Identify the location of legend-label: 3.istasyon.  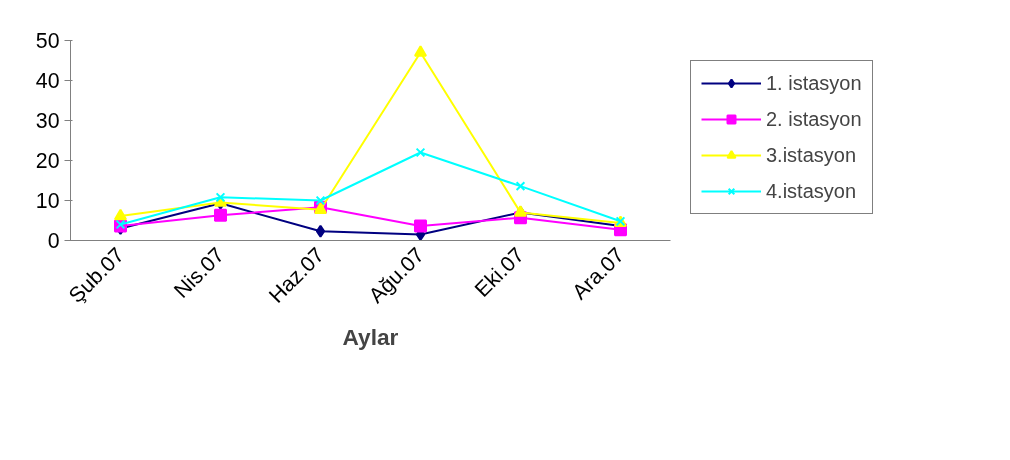
(811, 155).